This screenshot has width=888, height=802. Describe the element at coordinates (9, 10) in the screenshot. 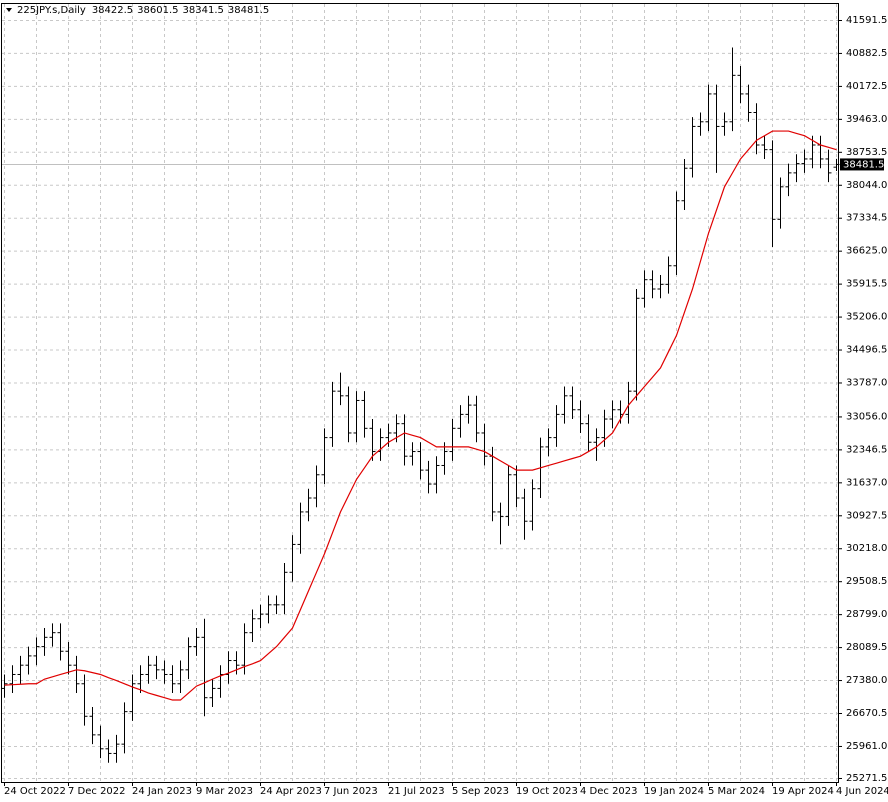

I see `symbol-menu-icon` at that location.